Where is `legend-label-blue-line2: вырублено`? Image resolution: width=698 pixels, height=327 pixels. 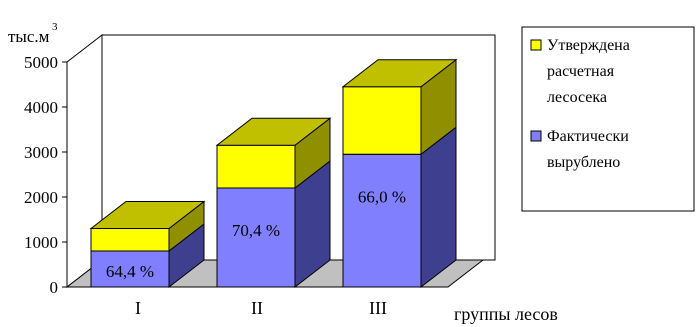
legend-label-blue-line2: вырублено is located at coordinates (583, 162).